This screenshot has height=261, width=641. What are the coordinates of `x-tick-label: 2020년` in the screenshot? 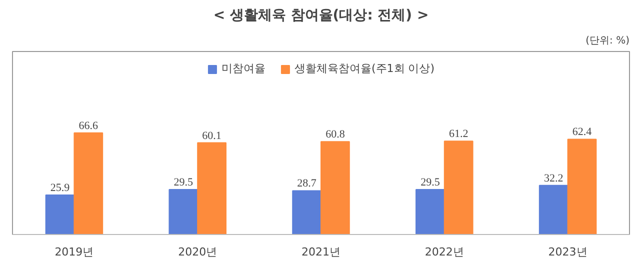 It's located at (198, 252).